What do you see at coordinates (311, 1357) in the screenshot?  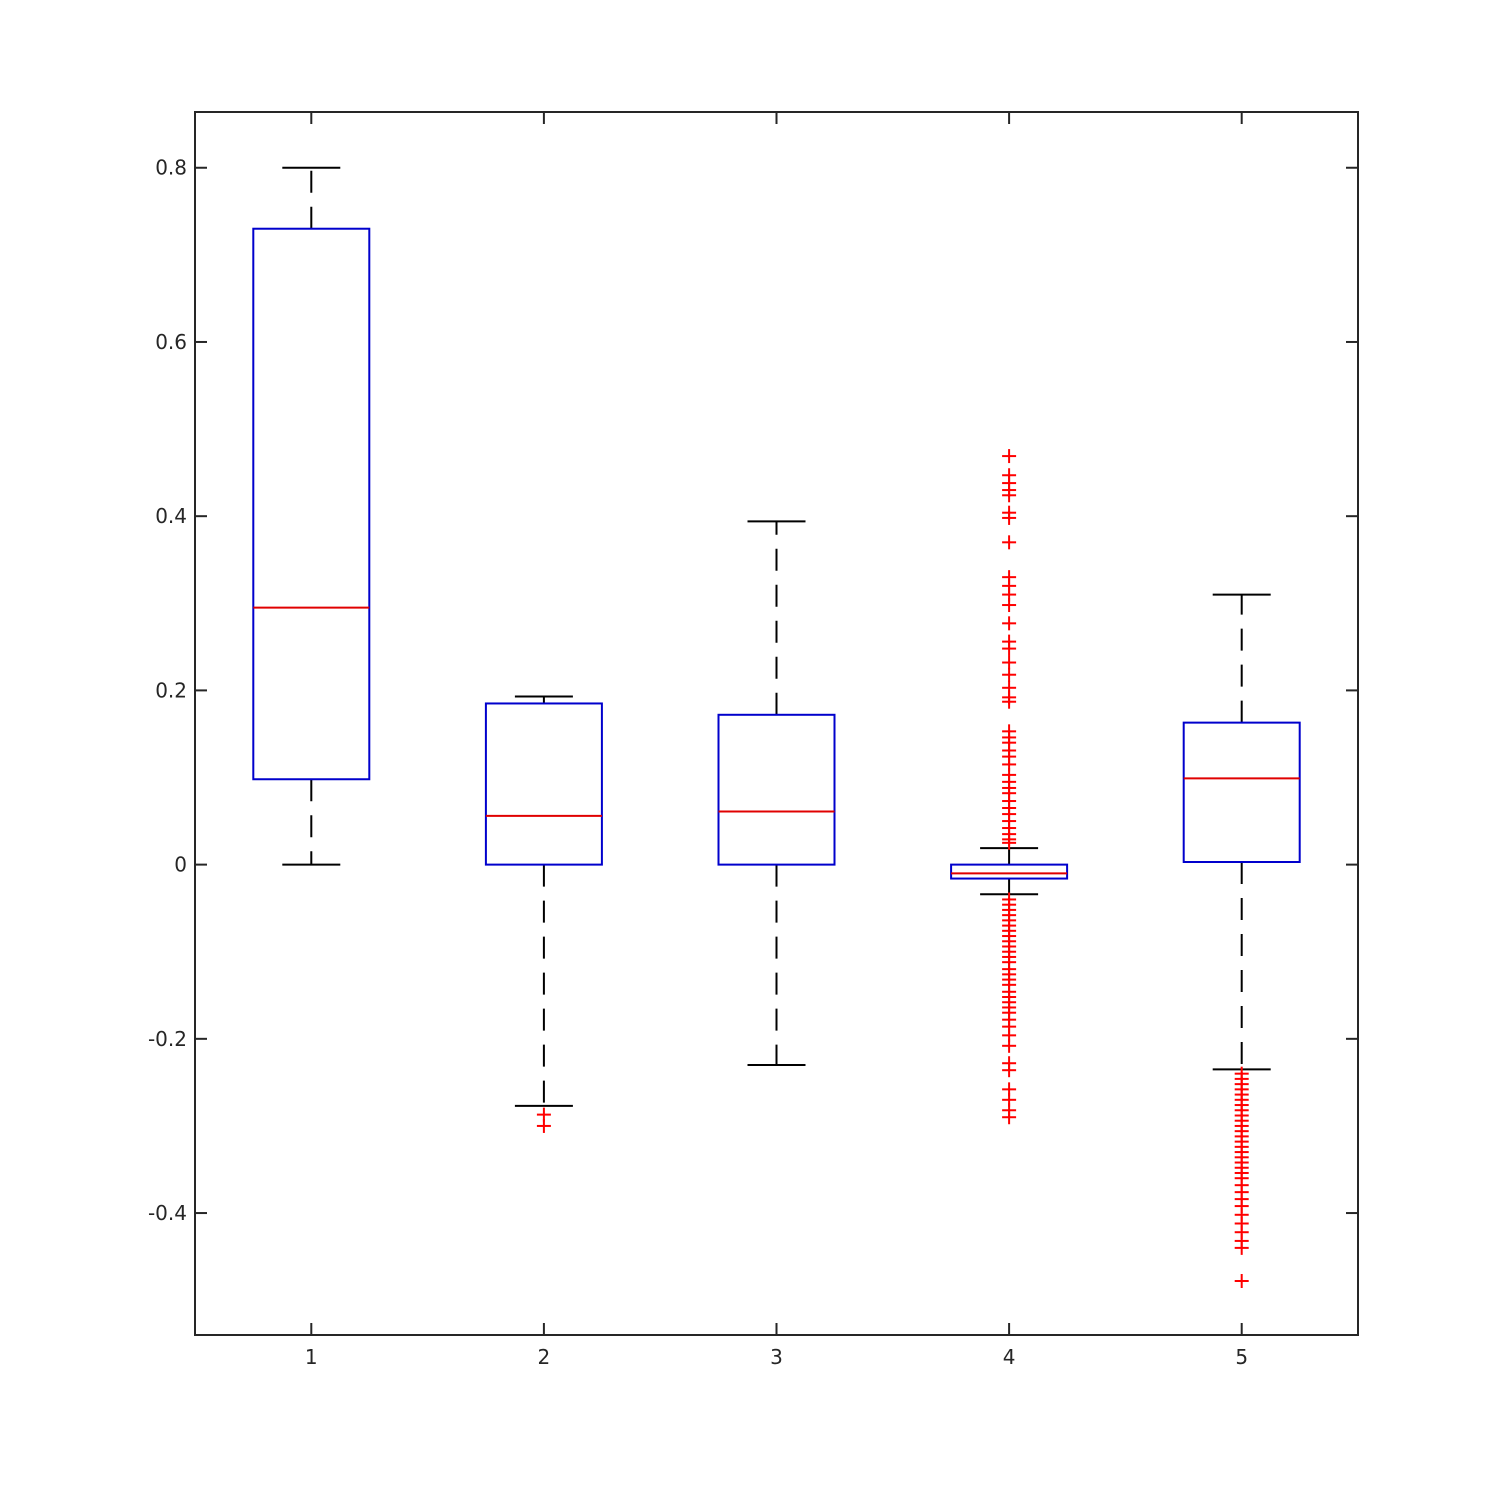 I see `x-tick-label: 1` at bounding box center [311, 1357].